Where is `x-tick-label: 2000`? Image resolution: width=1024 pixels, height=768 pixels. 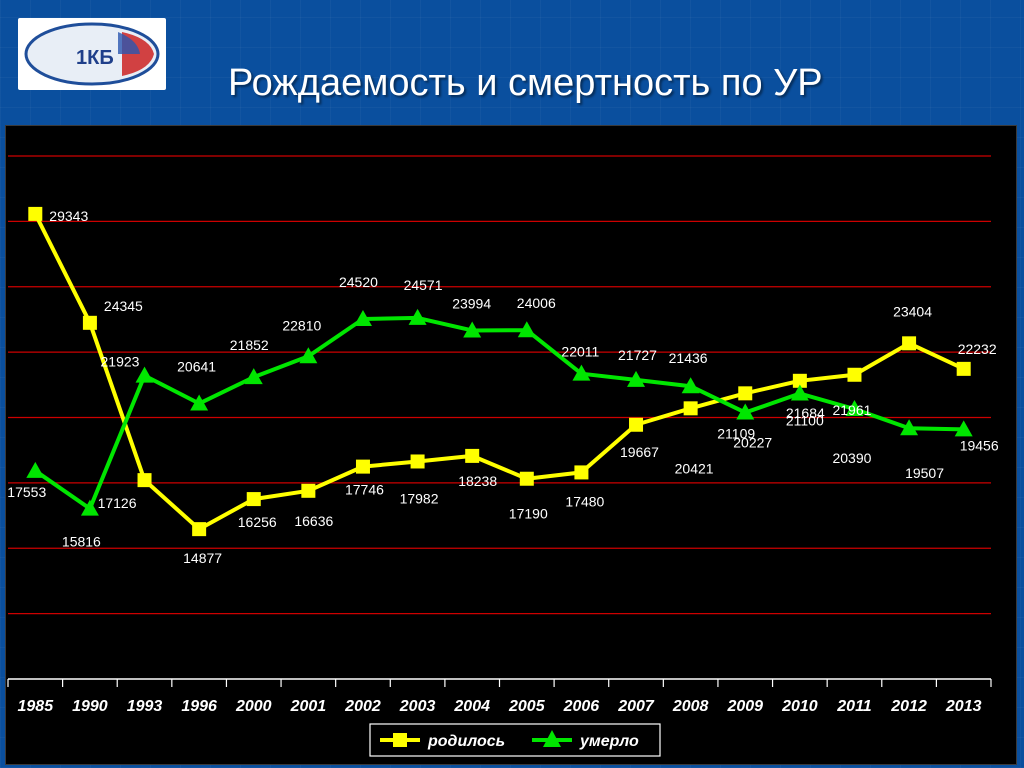 x-tick-label: 2000 is located at coordinates (253, 706).